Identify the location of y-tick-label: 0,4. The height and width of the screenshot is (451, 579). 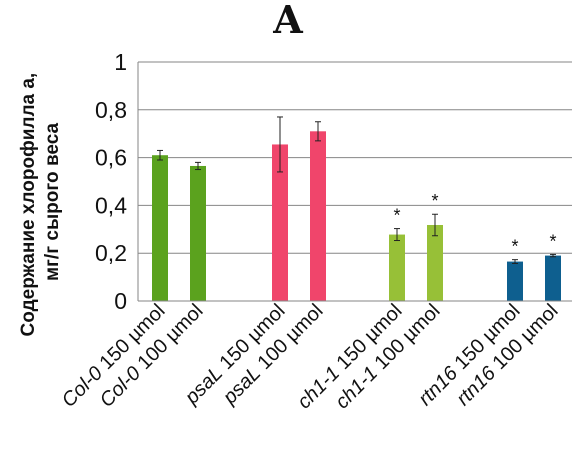
(111, 205).